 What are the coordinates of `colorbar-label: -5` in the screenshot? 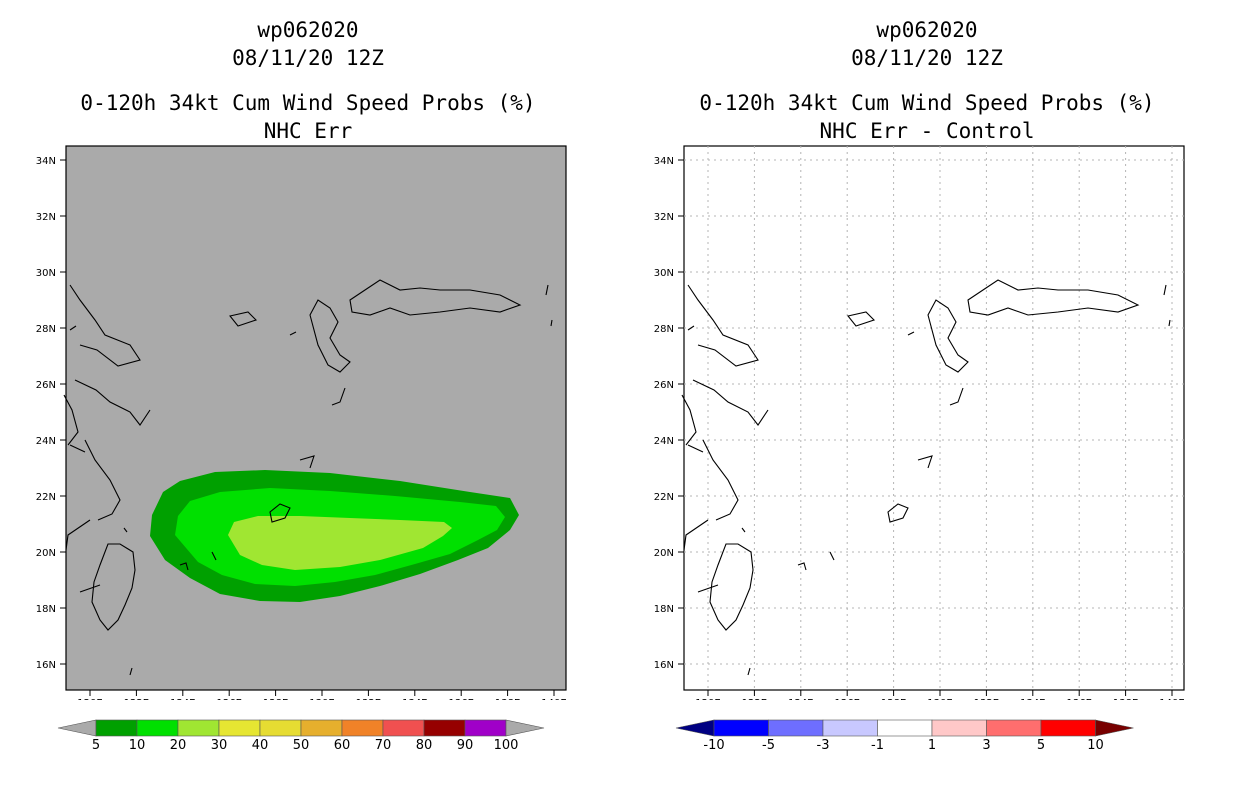 It's located at (768, 745).